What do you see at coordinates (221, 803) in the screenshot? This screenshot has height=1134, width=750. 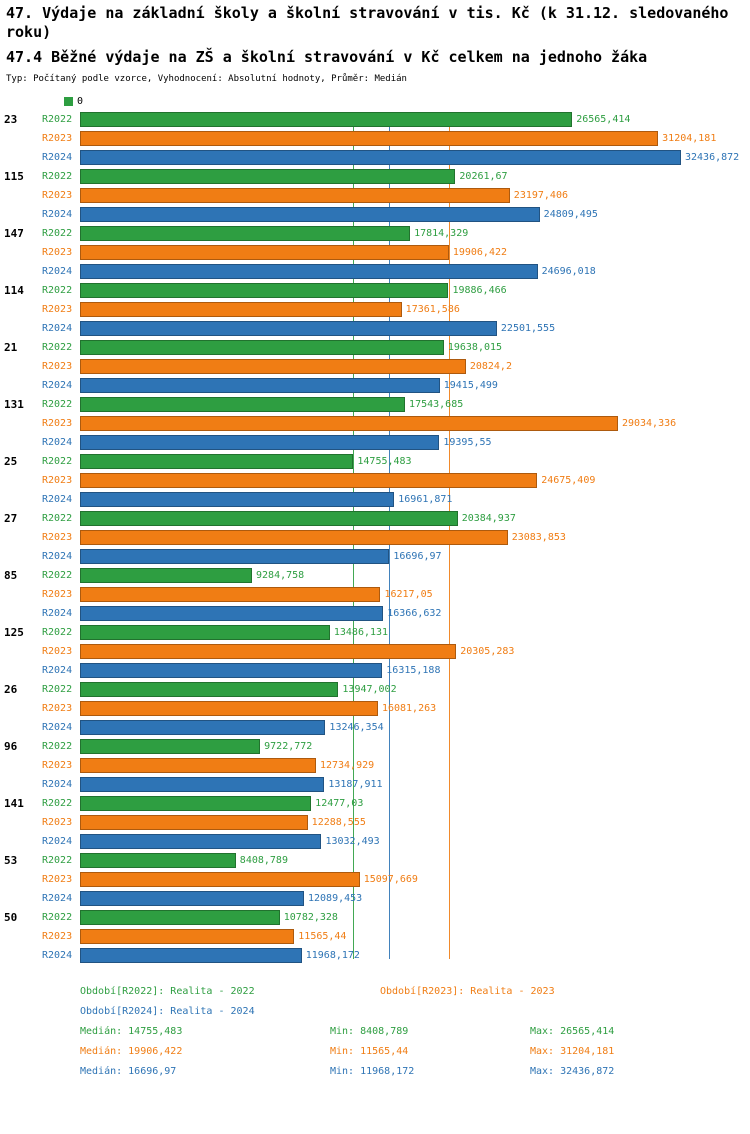 I see `bar-area: 12477,03` at bounding box center [221, 803].